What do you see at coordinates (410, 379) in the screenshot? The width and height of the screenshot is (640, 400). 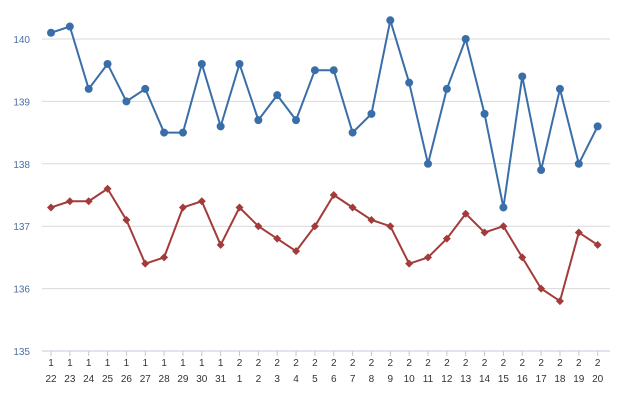 I see `x-tick-label-day: 10` at bounding box center [410, 379].